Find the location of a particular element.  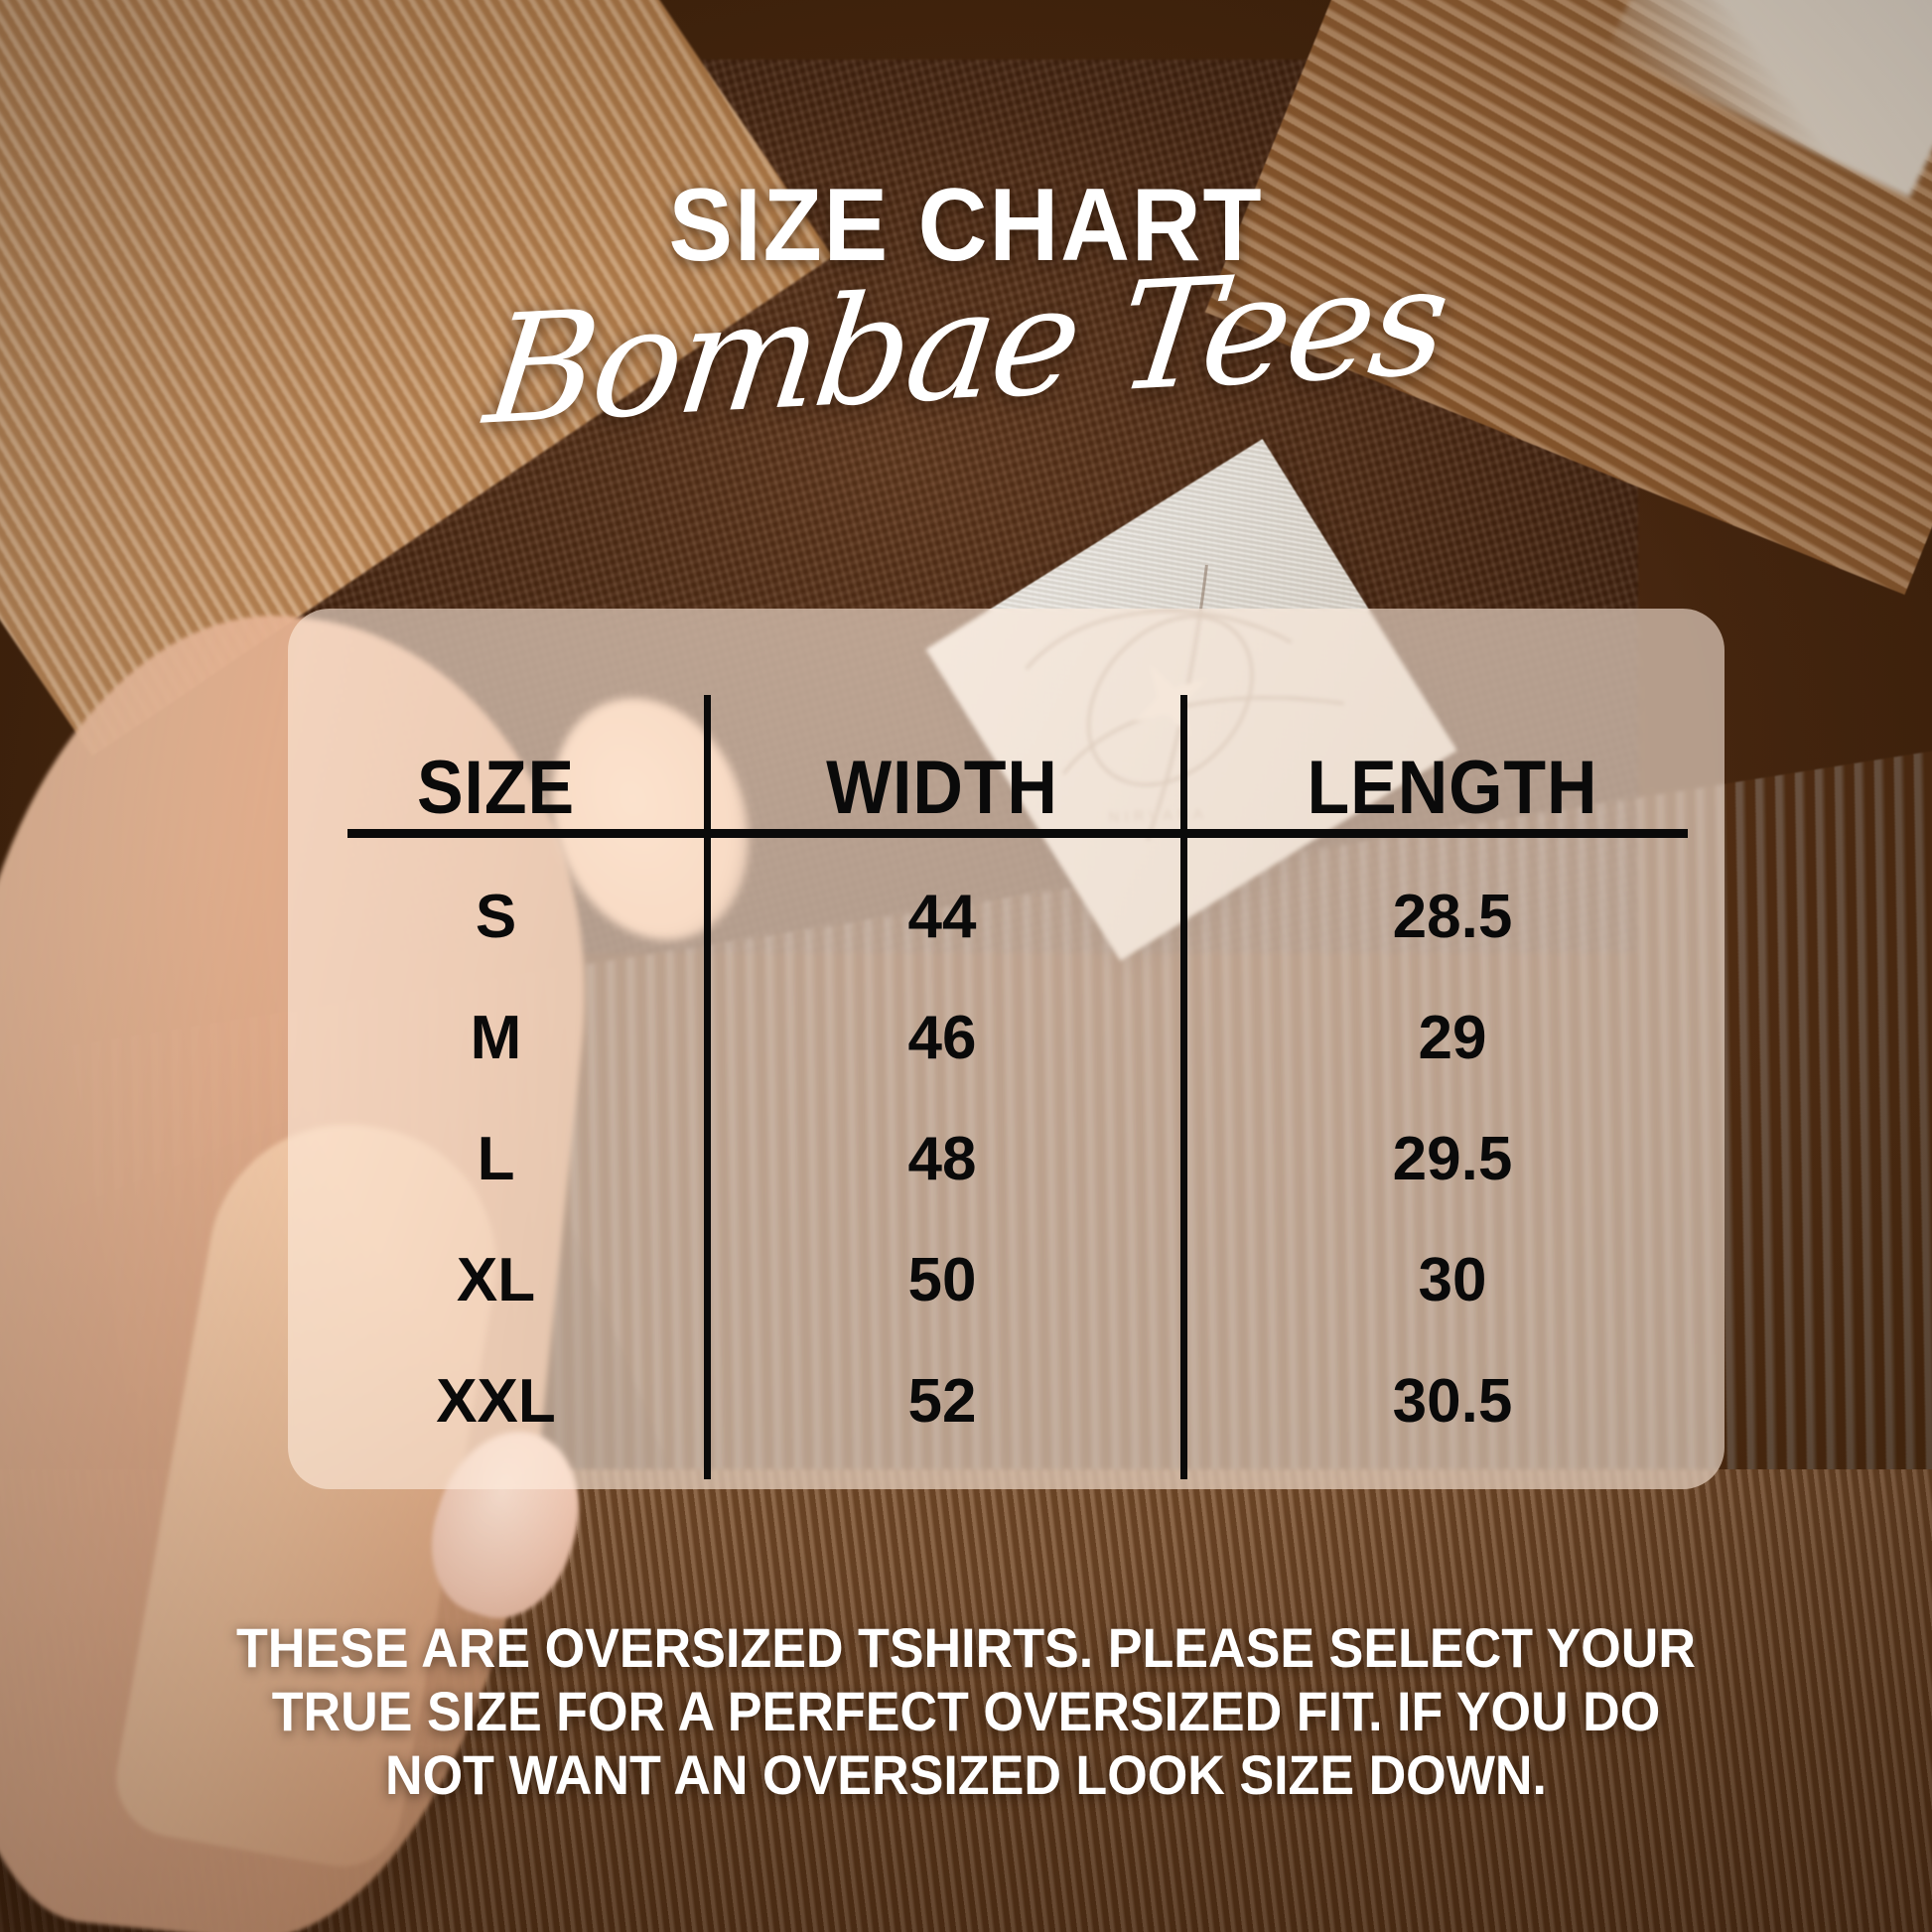

page-title: SIZE CHART is located at coordinates (966, 226).